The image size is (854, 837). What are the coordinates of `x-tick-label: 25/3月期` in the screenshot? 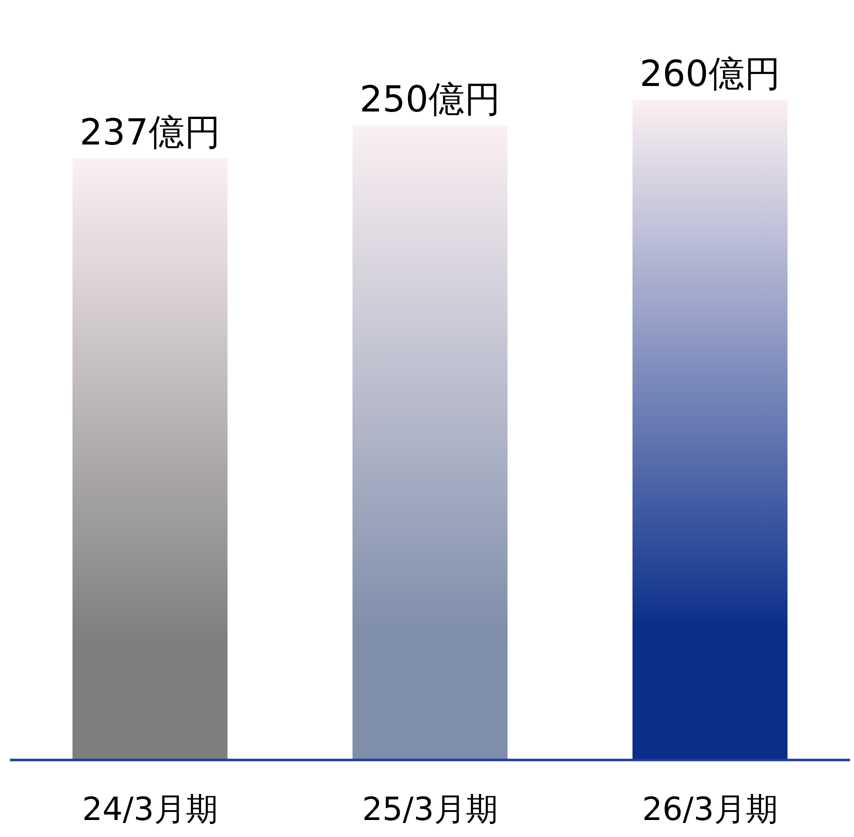 It's located at (430, 809).